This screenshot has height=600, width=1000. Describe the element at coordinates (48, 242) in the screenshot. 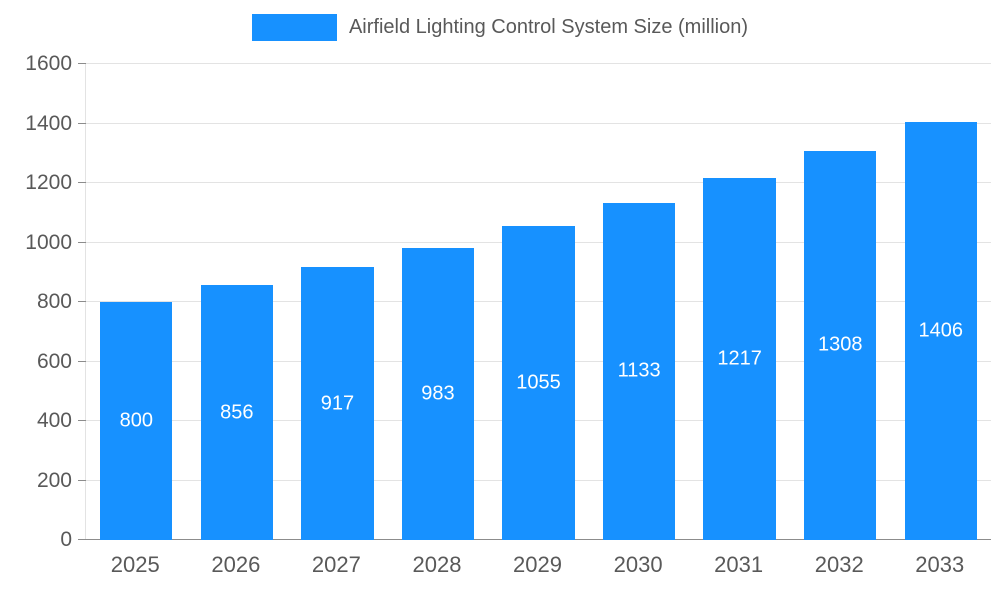

I see `y-axis-tick-label: 1000` at that location.